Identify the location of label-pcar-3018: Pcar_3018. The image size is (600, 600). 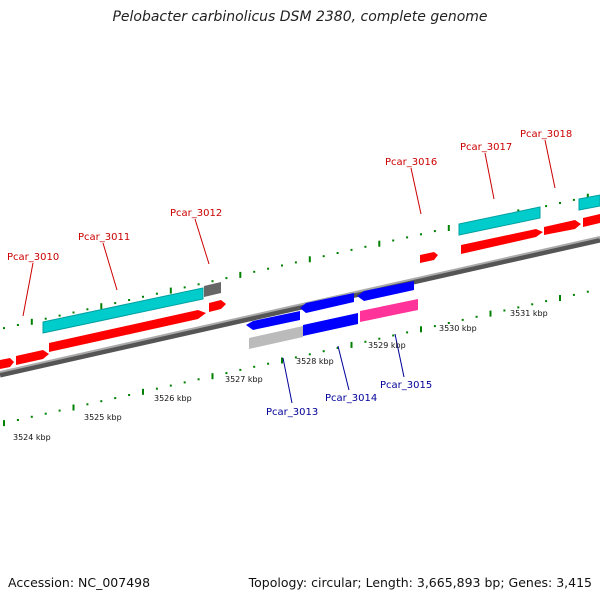
(546, 134).